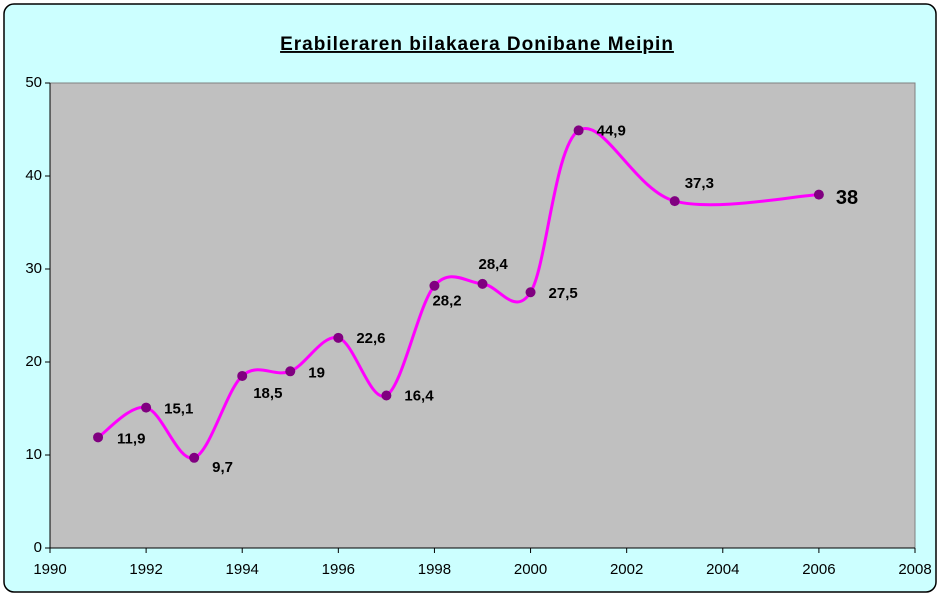  Describe the element at coordinates (338, 569) in the screenshot. I see `x-tick-label: 1996` at that location.